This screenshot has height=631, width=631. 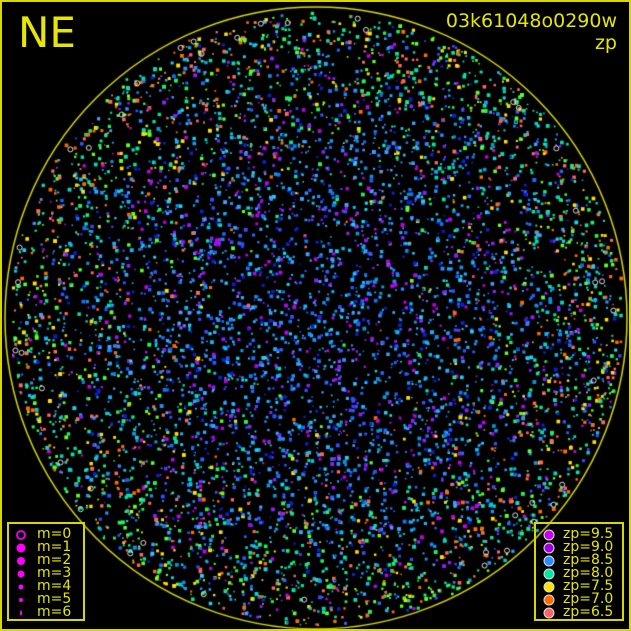 I want to click on magnitude-legend-entry: m=0, so click(x=46, y=534).